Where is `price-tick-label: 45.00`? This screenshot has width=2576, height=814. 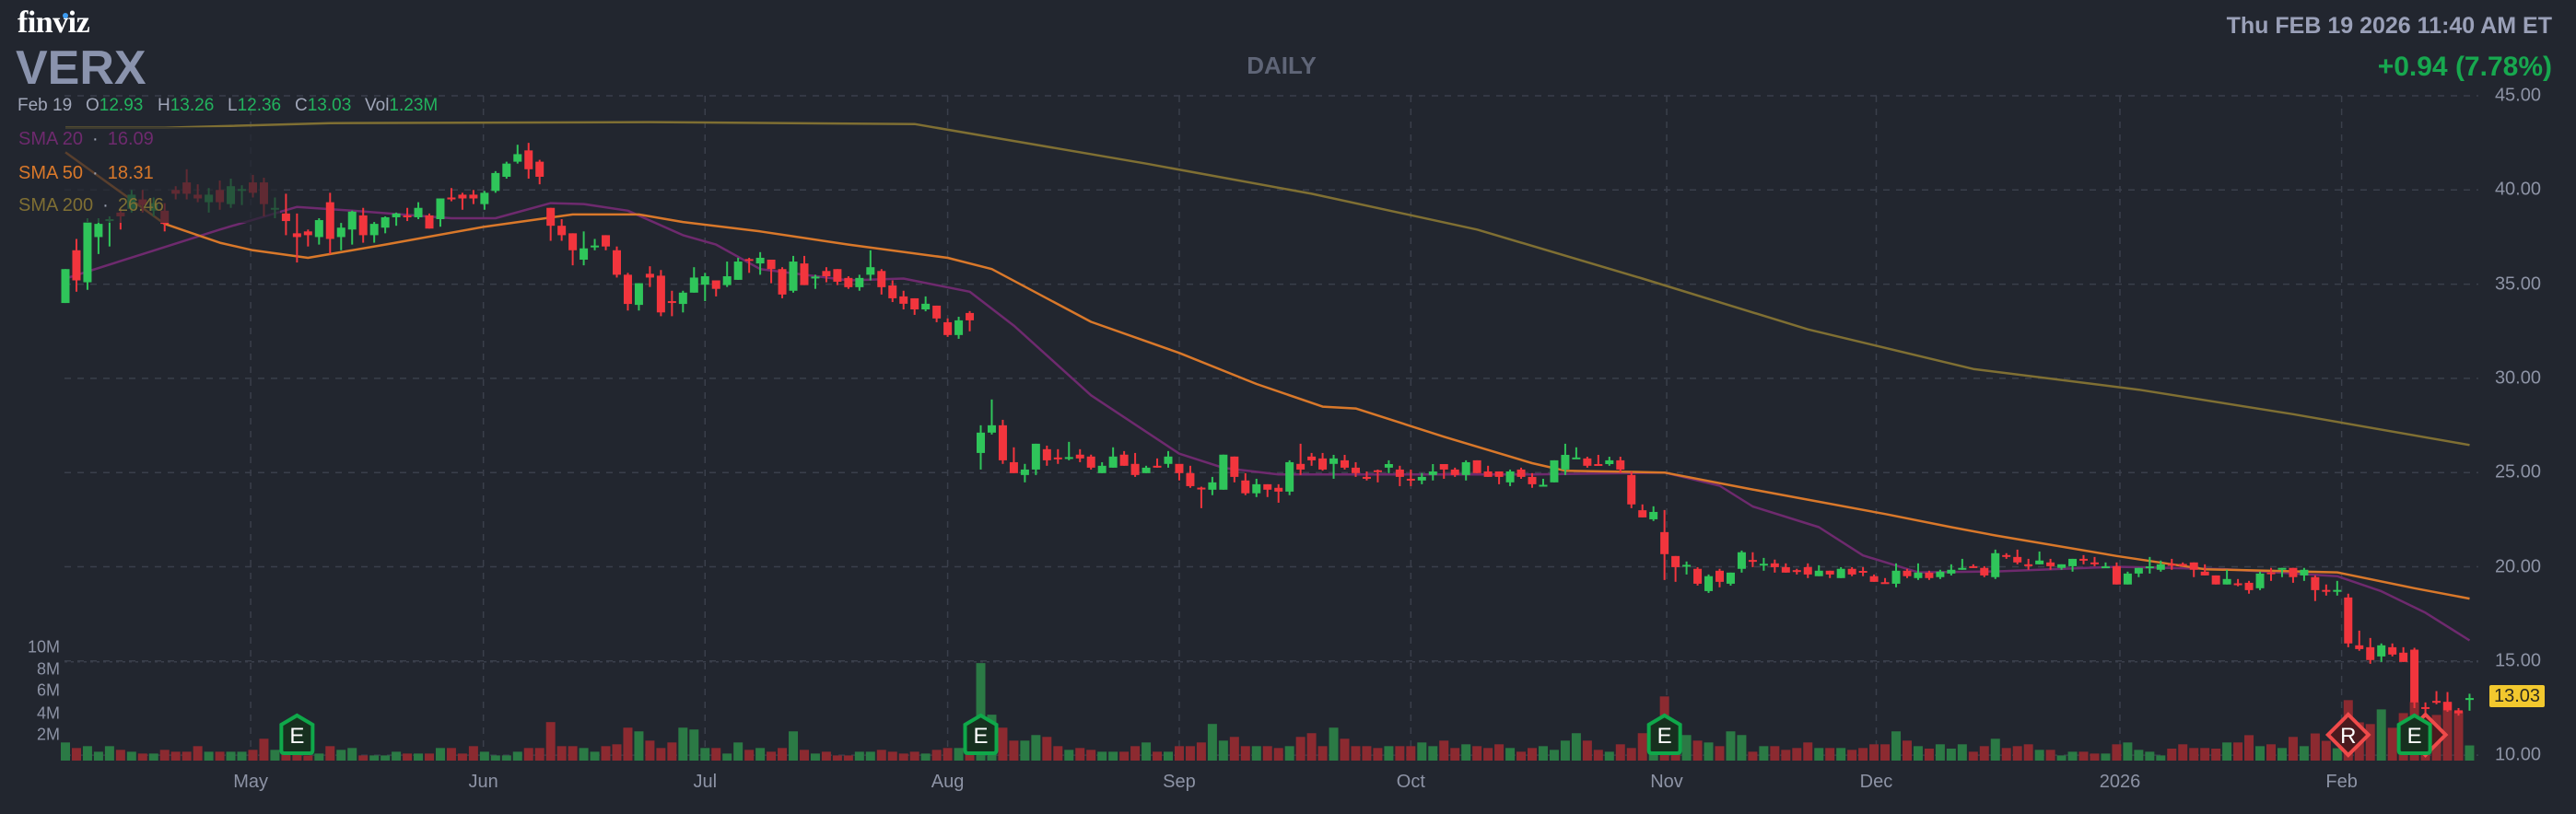 price-tick-label: 45.00 is located at coordinates (2517, 95).